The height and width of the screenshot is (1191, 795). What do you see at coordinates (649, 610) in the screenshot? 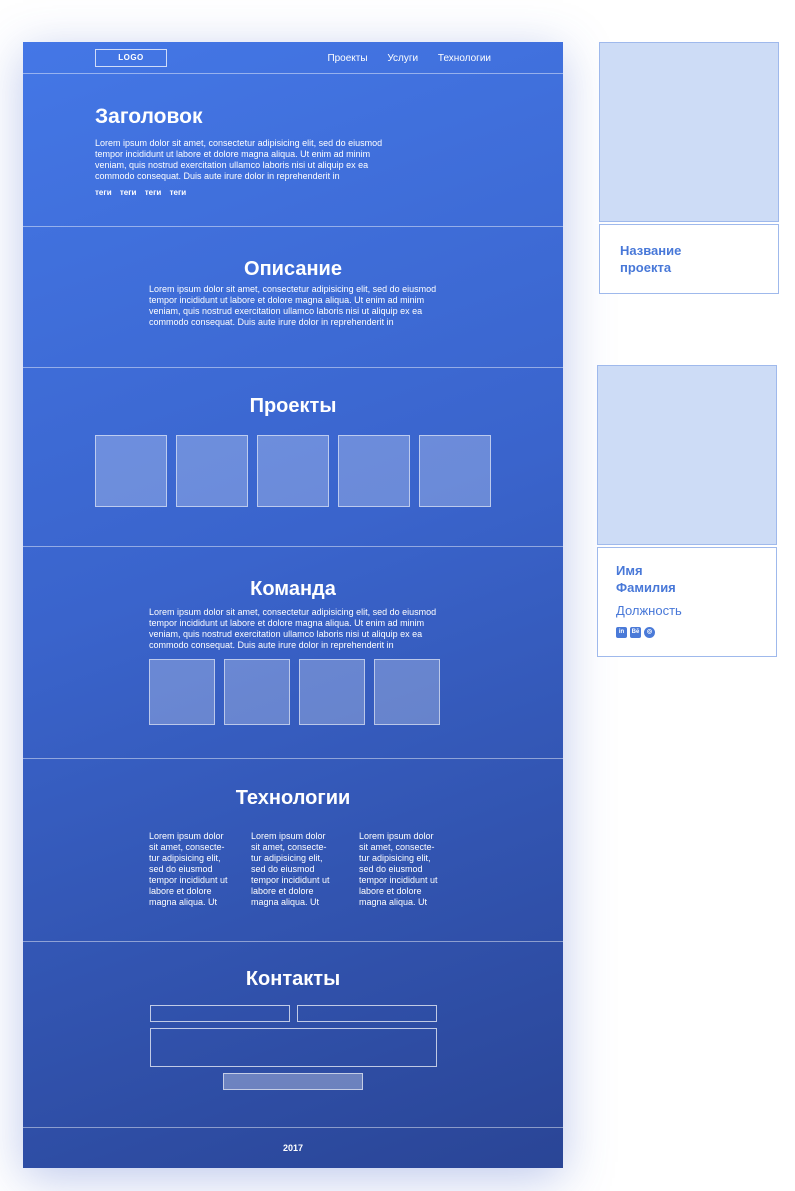
I see `member-role: Должность` at bounding box center [649, 610].